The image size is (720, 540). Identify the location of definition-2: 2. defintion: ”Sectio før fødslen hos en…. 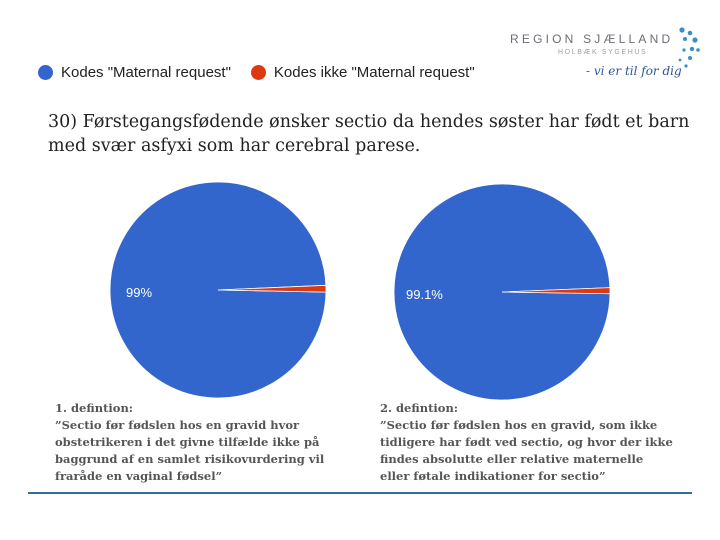
(526, 442).